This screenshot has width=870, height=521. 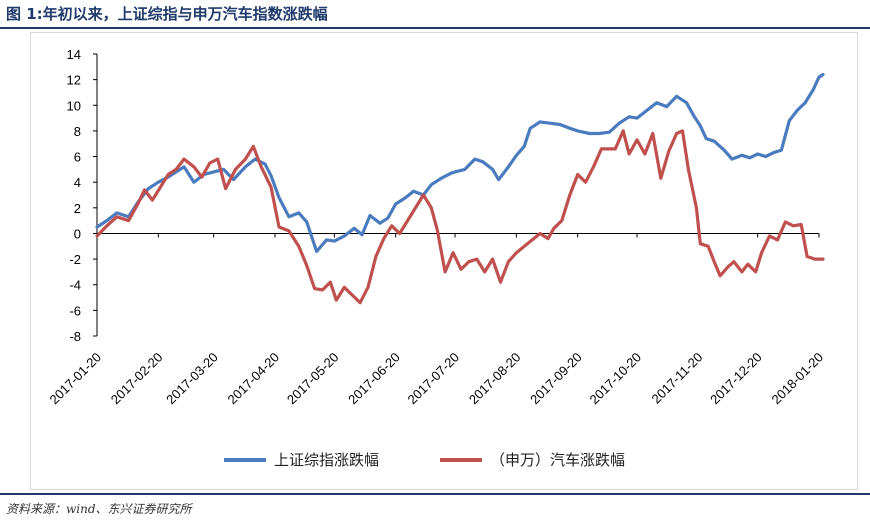 What do you see at coordinates (192, 379) in the screenshot?
I see `x-tick-label: 2017-03-20` at bounding box center [192, 379].